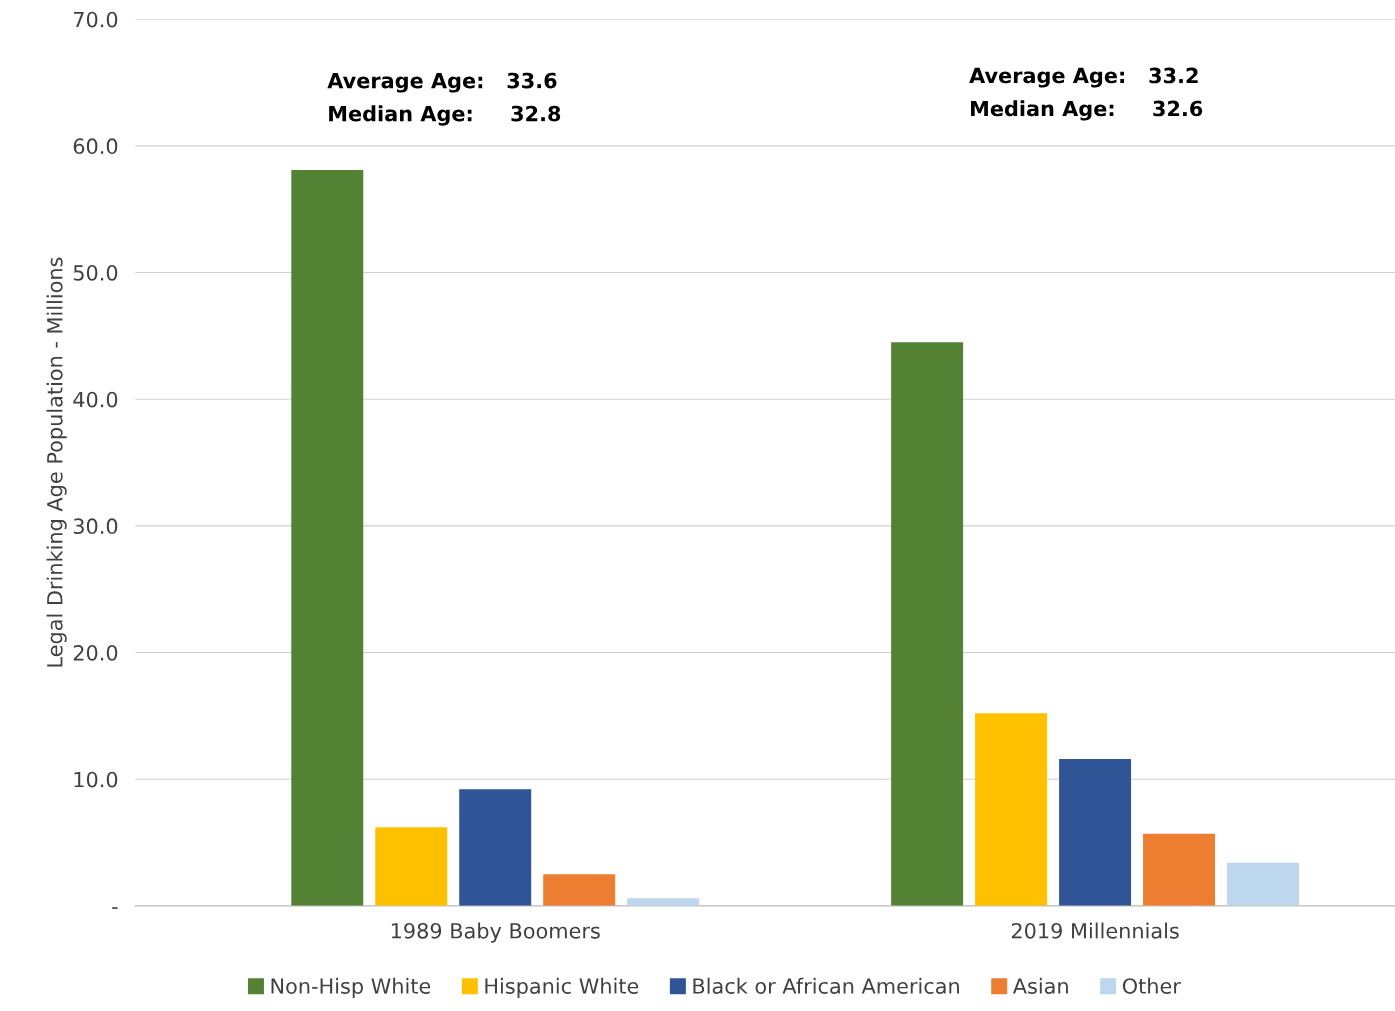 Image resolution: width=1395 pixels, height=1011 pixels. Describe the element at coordinates (1095, 930) in the screenshot. I see `x-tick-label: 2019 Millennials` at that location.